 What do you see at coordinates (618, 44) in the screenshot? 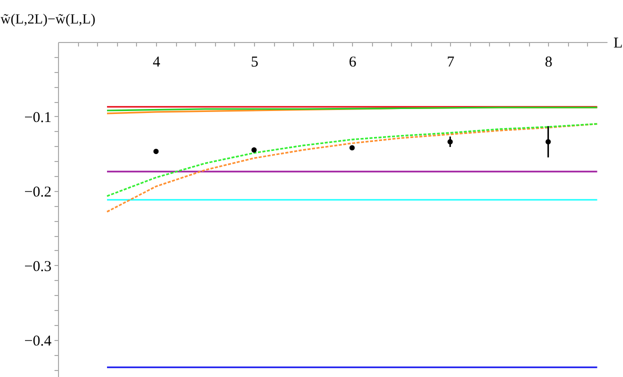
I see `x-axis-title: L` at bounding box center [618, 44].